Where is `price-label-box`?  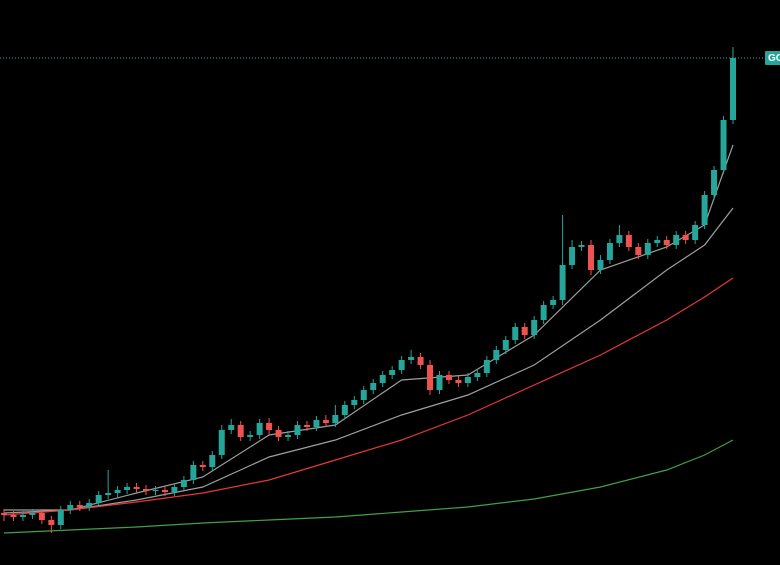
price-label-box is located at coordinates (772, 58).